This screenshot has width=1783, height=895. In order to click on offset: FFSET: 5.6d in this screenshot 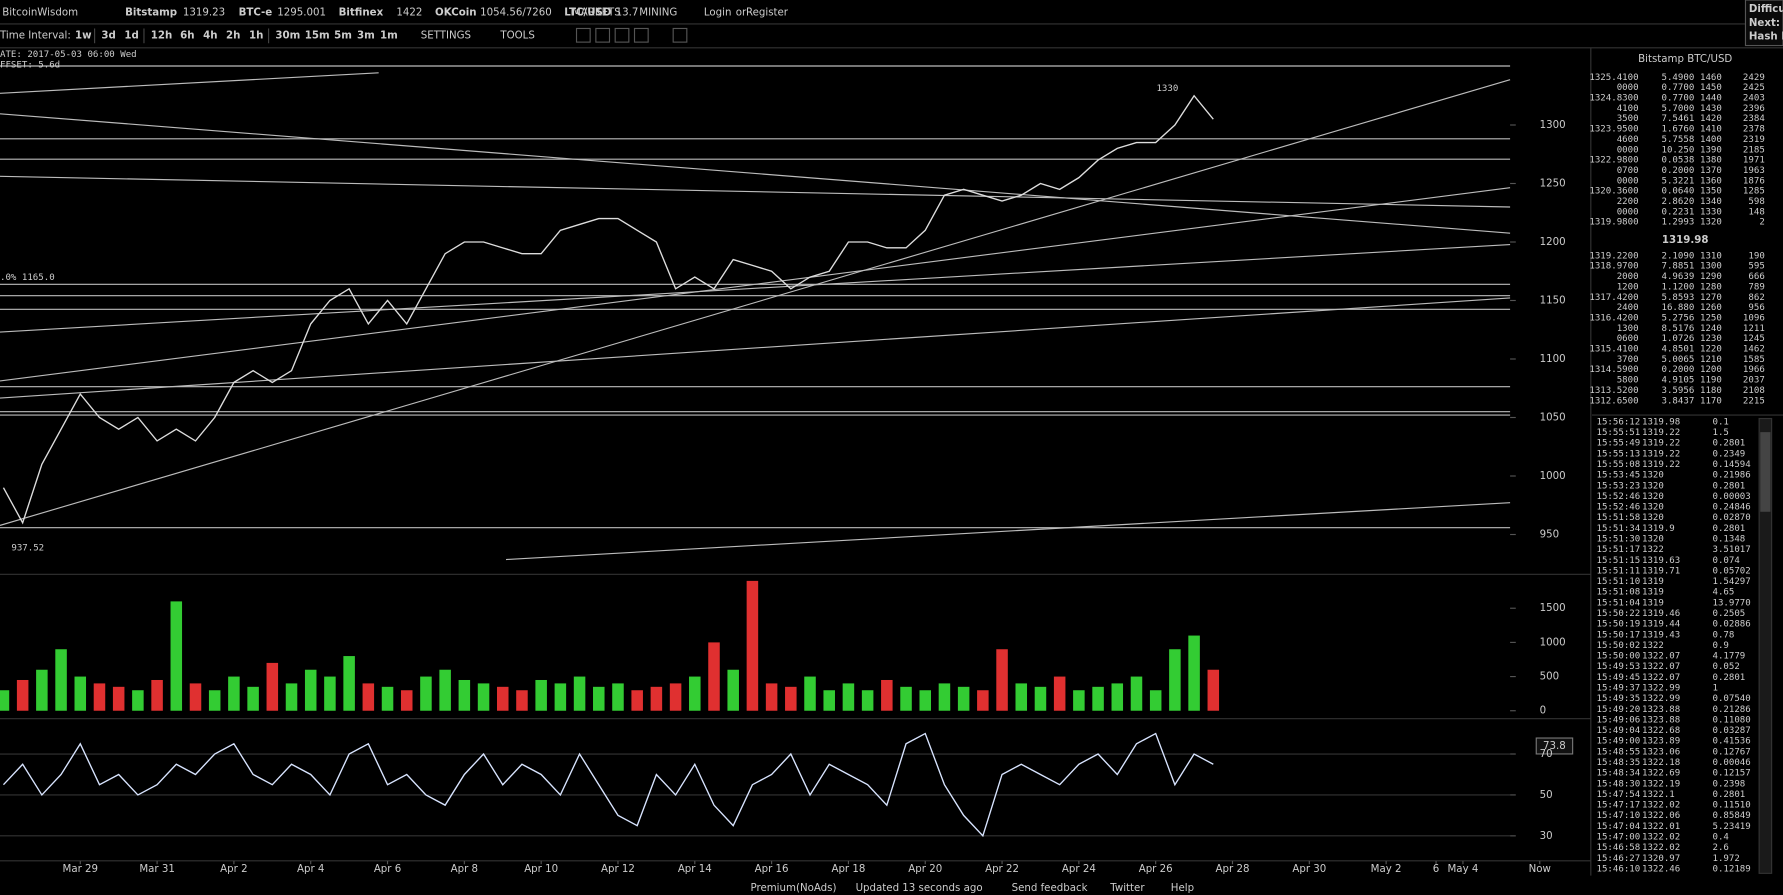, I will do `click(30, 65)`.